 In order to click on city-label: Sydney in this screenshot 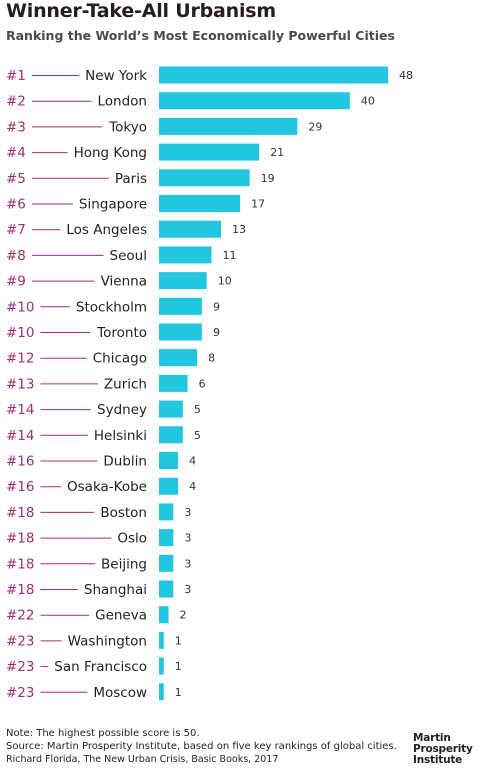, I will do `click(122, 410)`.